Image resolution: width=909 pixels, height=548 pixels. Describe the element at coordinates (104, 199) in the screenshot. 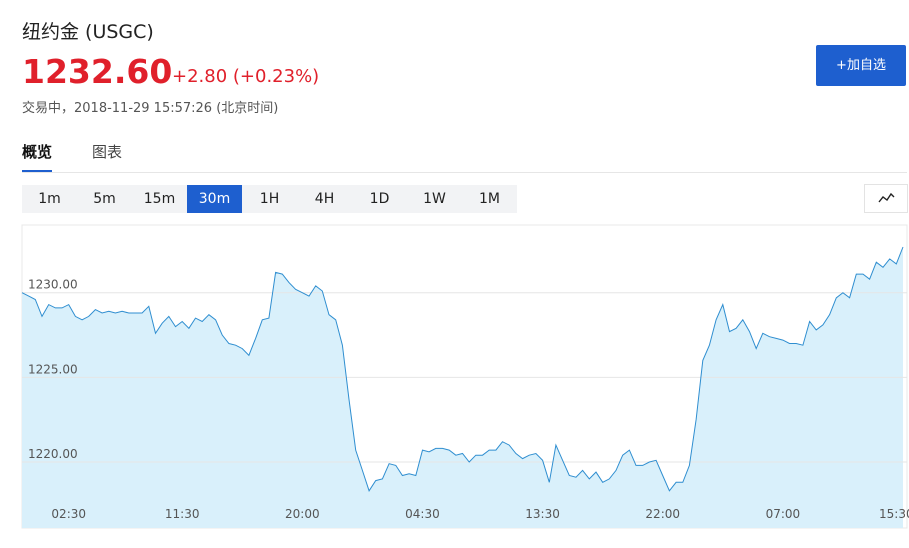

I see `interval-button: 5m` at that location.